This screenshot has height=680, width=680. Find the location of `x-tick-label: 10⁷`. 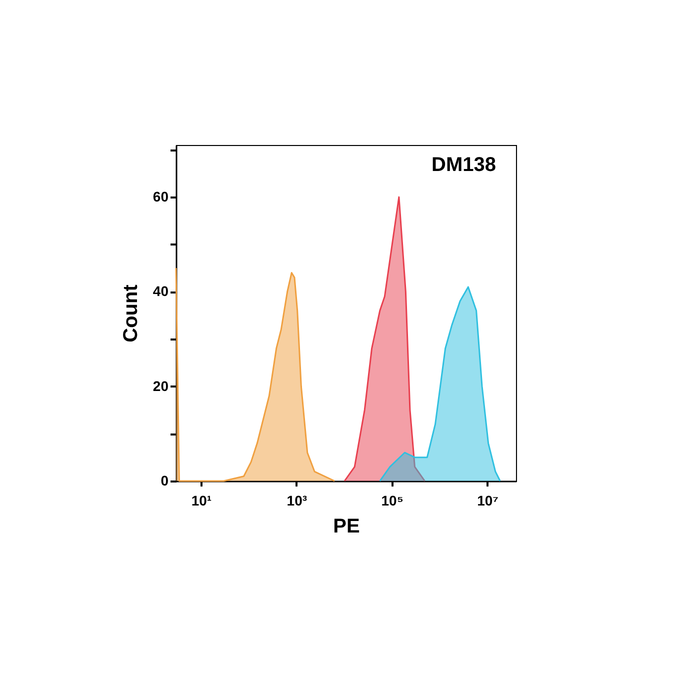

x-tick-label: 10⁷ is located at coordinates (488, 500).